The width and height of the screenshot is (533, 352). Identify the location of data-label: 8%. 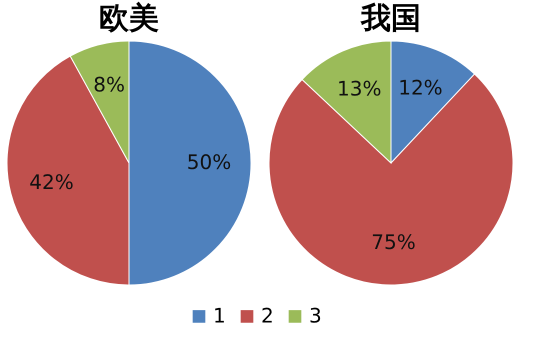
(109, 84).